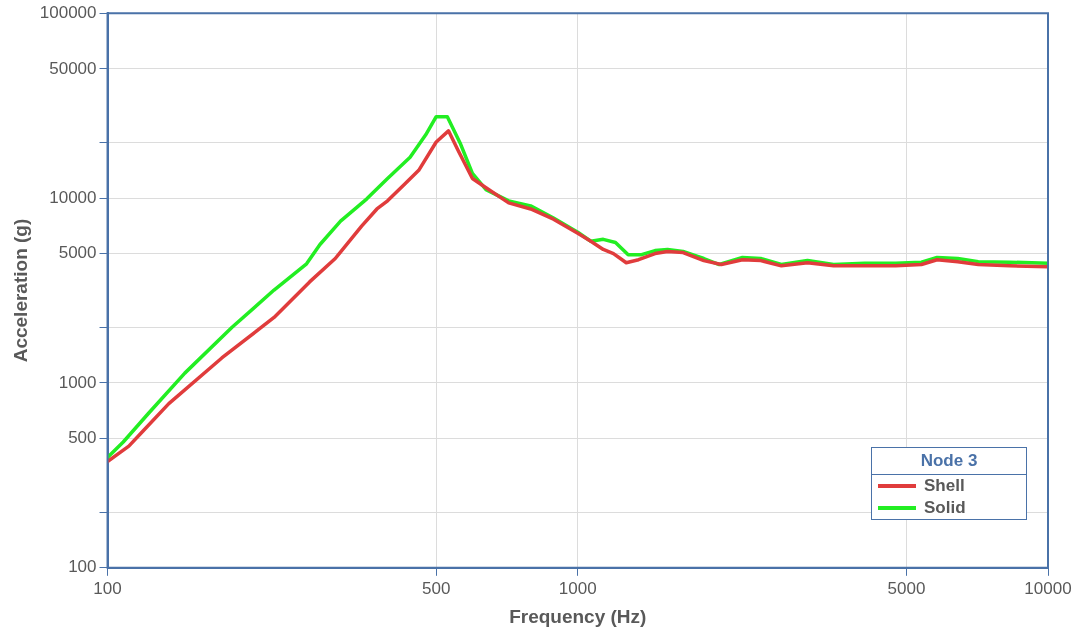 The image size is (1086, 635). What do you see at coordinates (945, 508) in the screenshot?
I see `legend-label: Solid` at bounding box center [945, 508].